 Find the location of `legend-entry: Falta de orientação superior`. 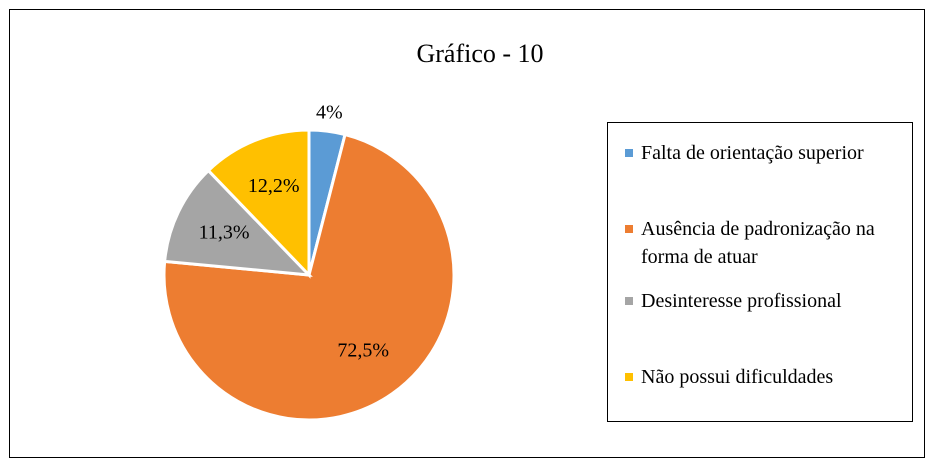

legend-entry: Falta de orientação superior is located at coordinates (767, 153).